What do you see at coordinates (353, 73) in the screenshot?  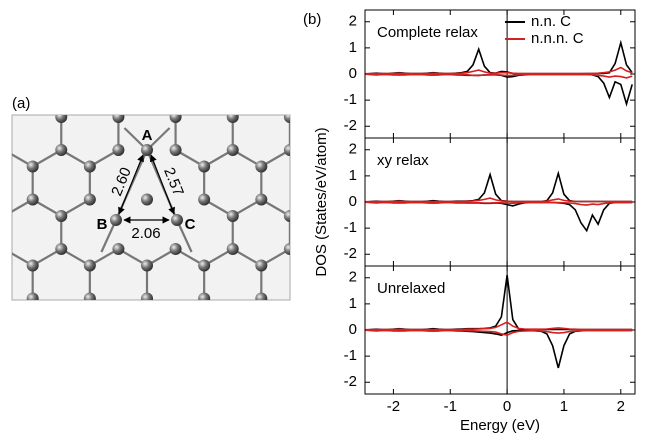 I see `y-tick-label: 0` at bounding box center [353, 73].